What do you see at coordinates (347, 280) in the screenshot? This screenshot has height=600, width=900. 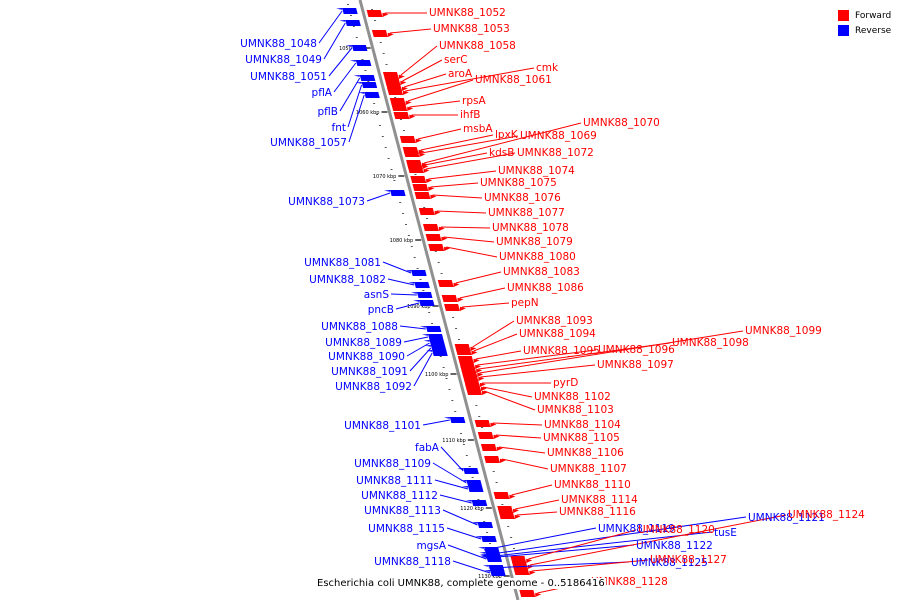 I see `gene-label-reverse: UMNK88_1082` at bounding box center [347, 280].